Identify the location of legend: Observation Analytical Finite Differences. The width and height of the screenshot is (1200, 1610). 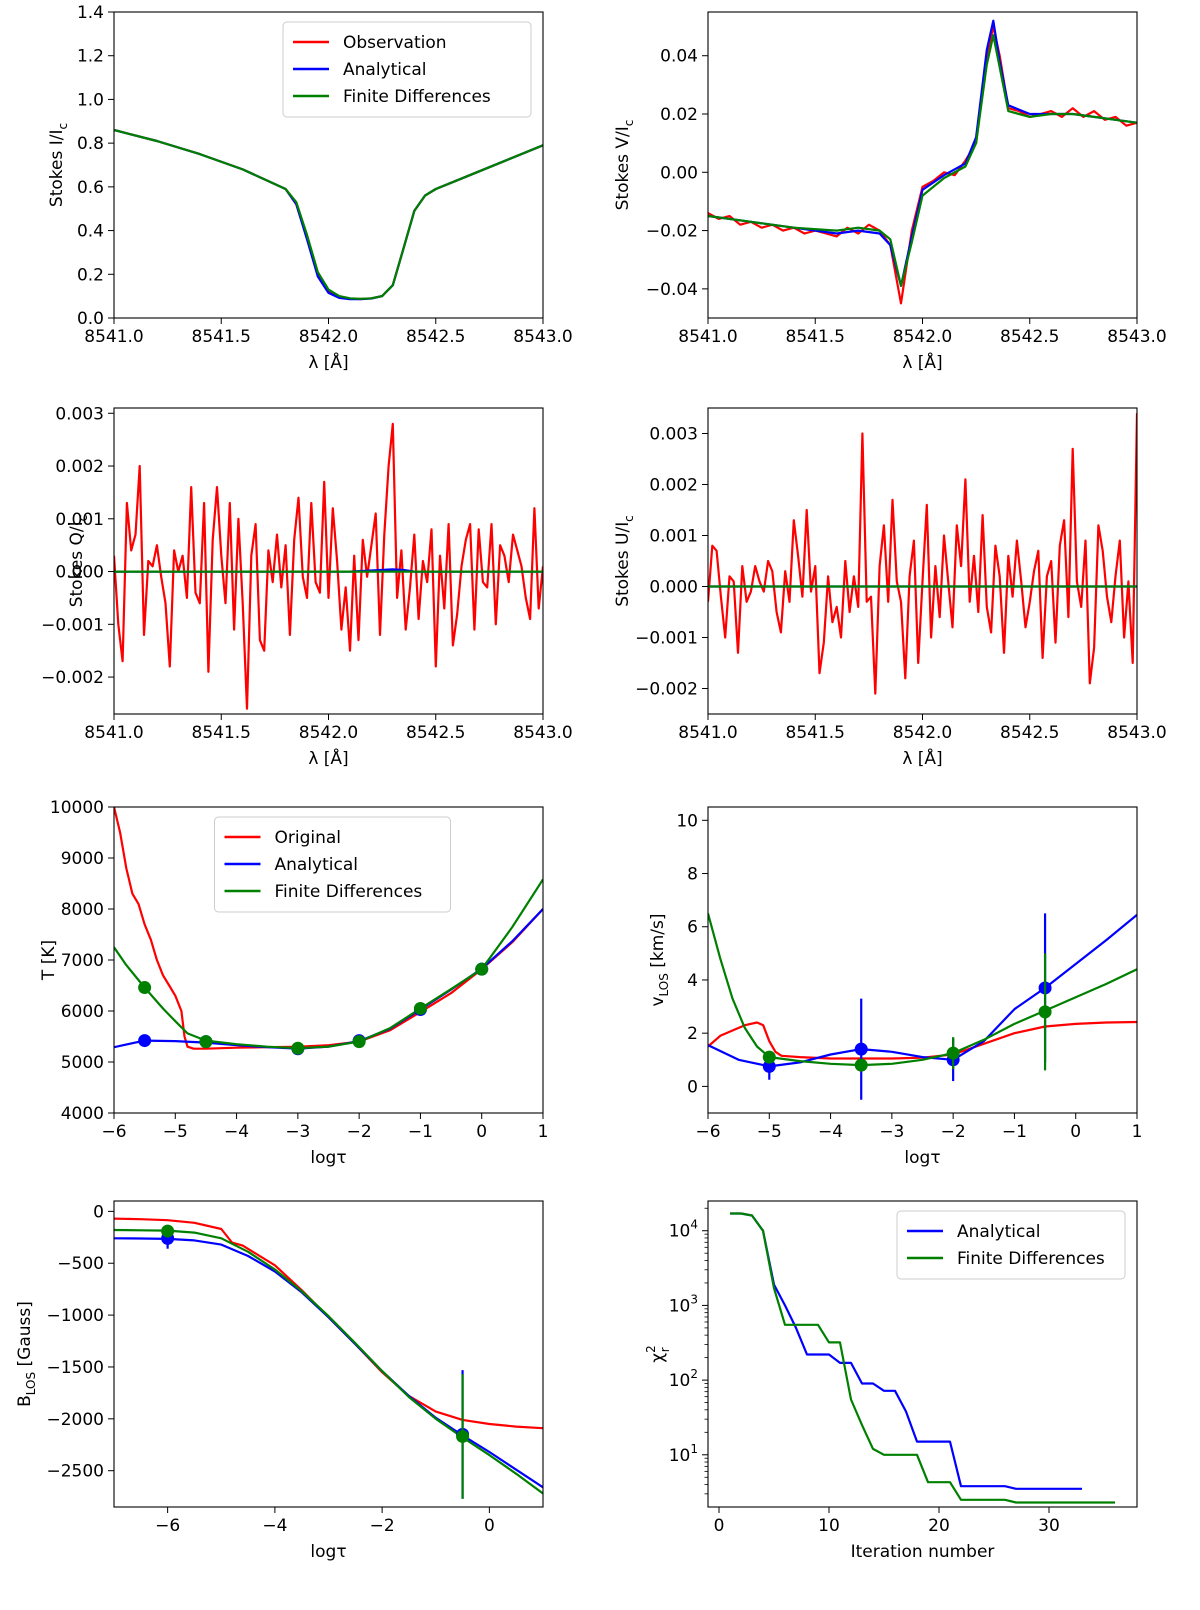
(407, 69).